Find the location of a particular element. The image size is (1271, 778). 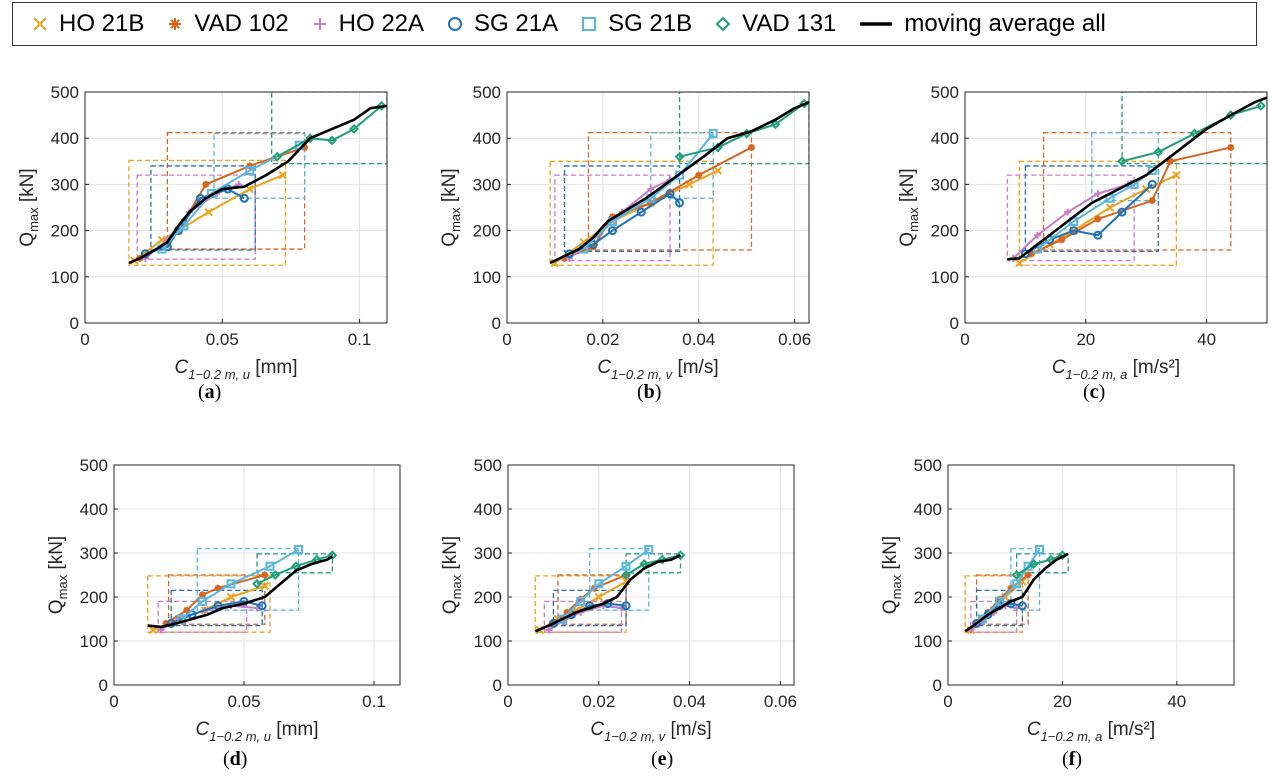

legend-item: HO 21B is located at coordinates (87, 24).